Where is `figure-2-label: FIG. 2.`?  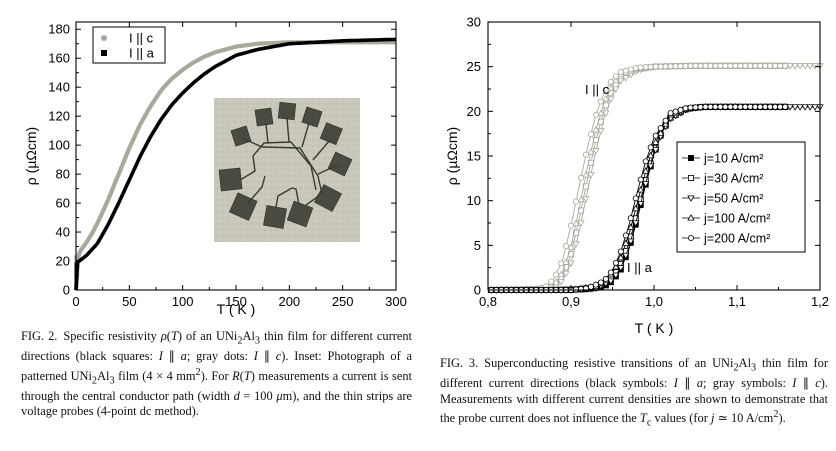 figure-2-label: FIG. 2. is located at coordinates (39, 336).